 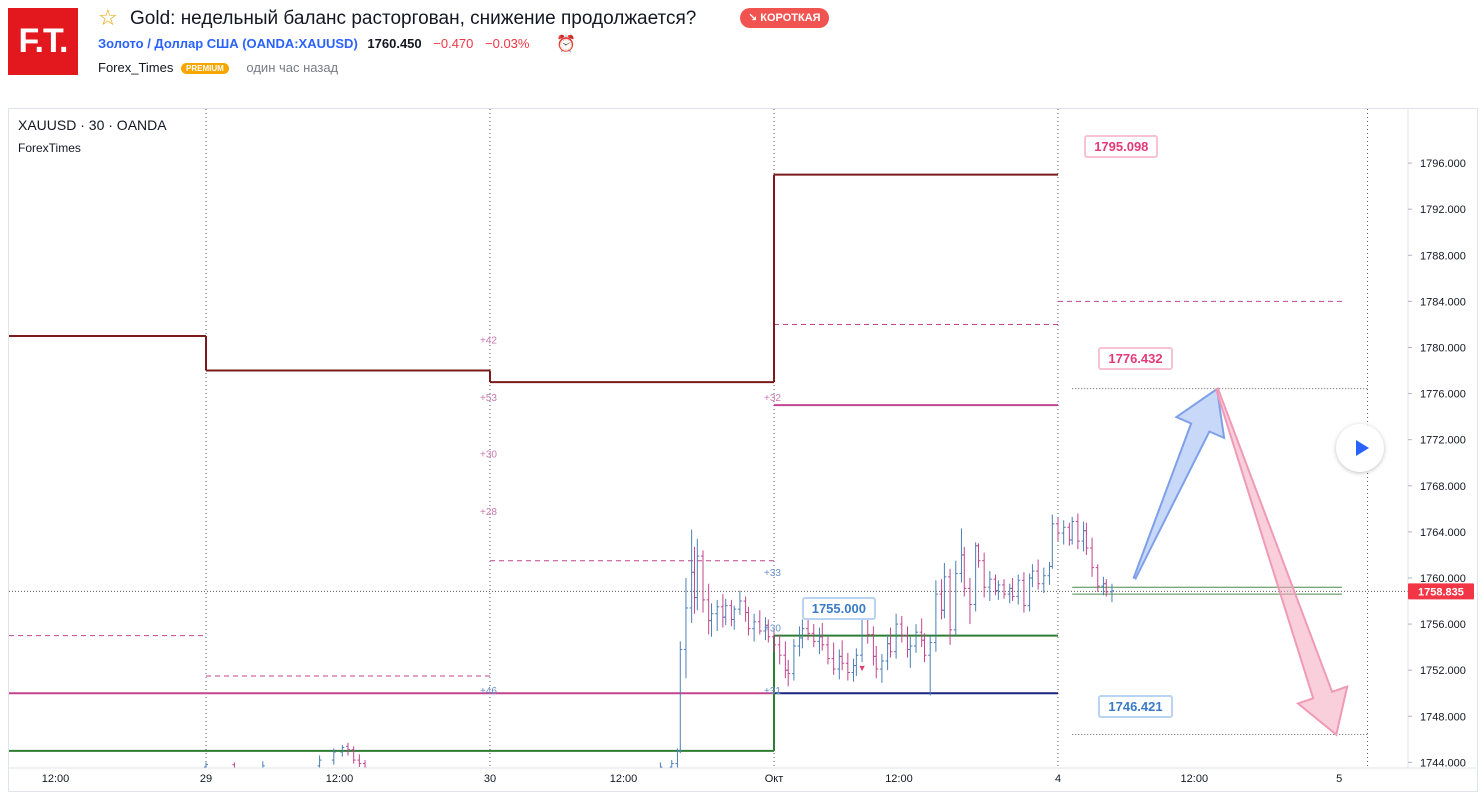 What do you see at coordinates (772, 573) in the screenshot?
I see `level-delta-label: +33` at bounding box center [772, 573].